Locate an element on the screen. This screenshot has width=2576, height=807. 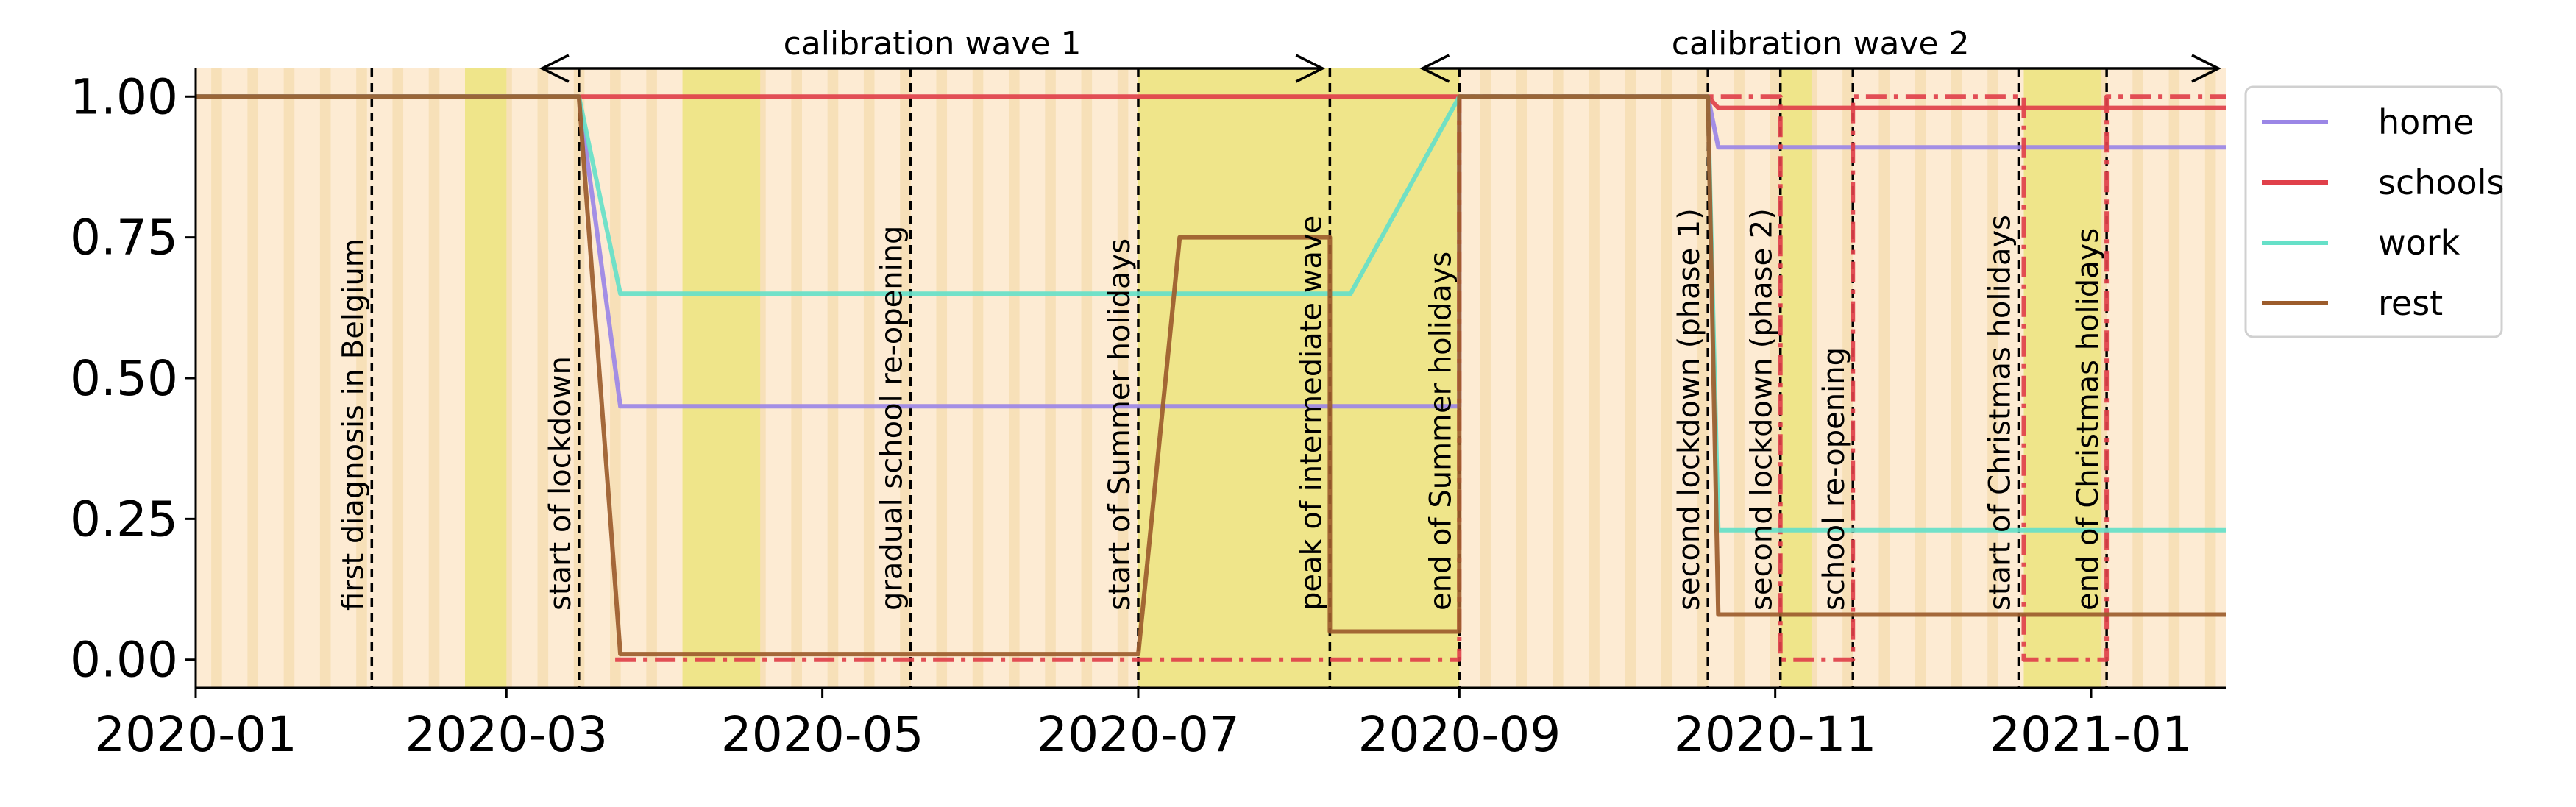
x-tick-label: 2021-01 is located at coordinates (2091, 734).